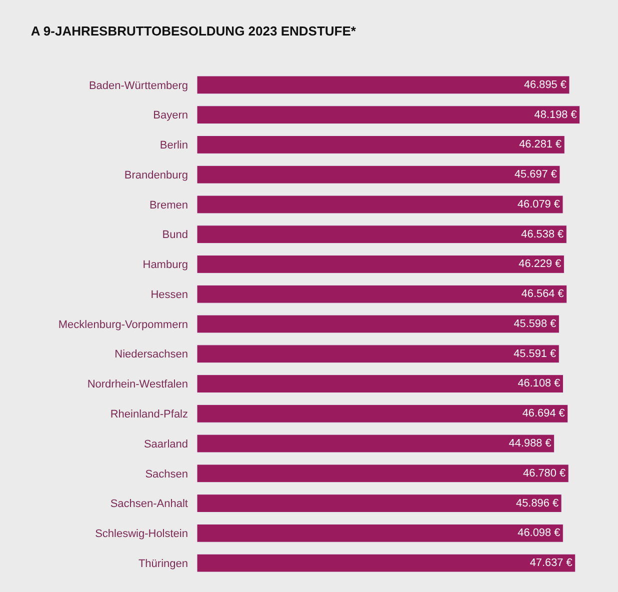 This screenshot has height=592, width=618. What do you see at coordinates (540, 144) in the screenshot?
I see `data-label: 46.281 €` at bounding box center [540, 144].